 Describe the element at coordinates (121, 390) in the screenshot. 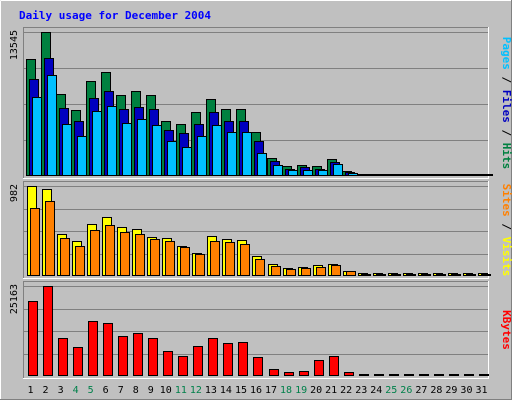

I see `day-label: 7` at that location.